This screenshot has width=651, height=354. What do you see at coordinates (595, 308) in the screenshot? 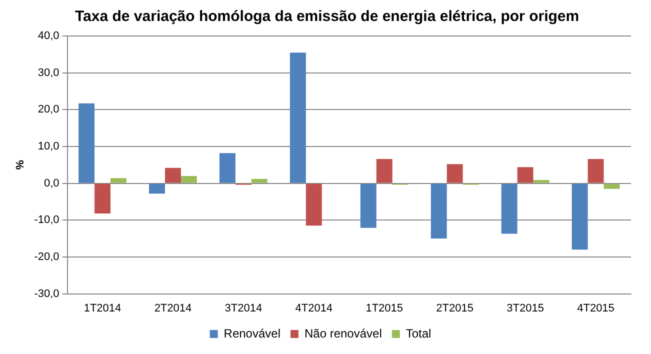
I see `x-tick-label: 4T2015` at bounding box center [595, 308].